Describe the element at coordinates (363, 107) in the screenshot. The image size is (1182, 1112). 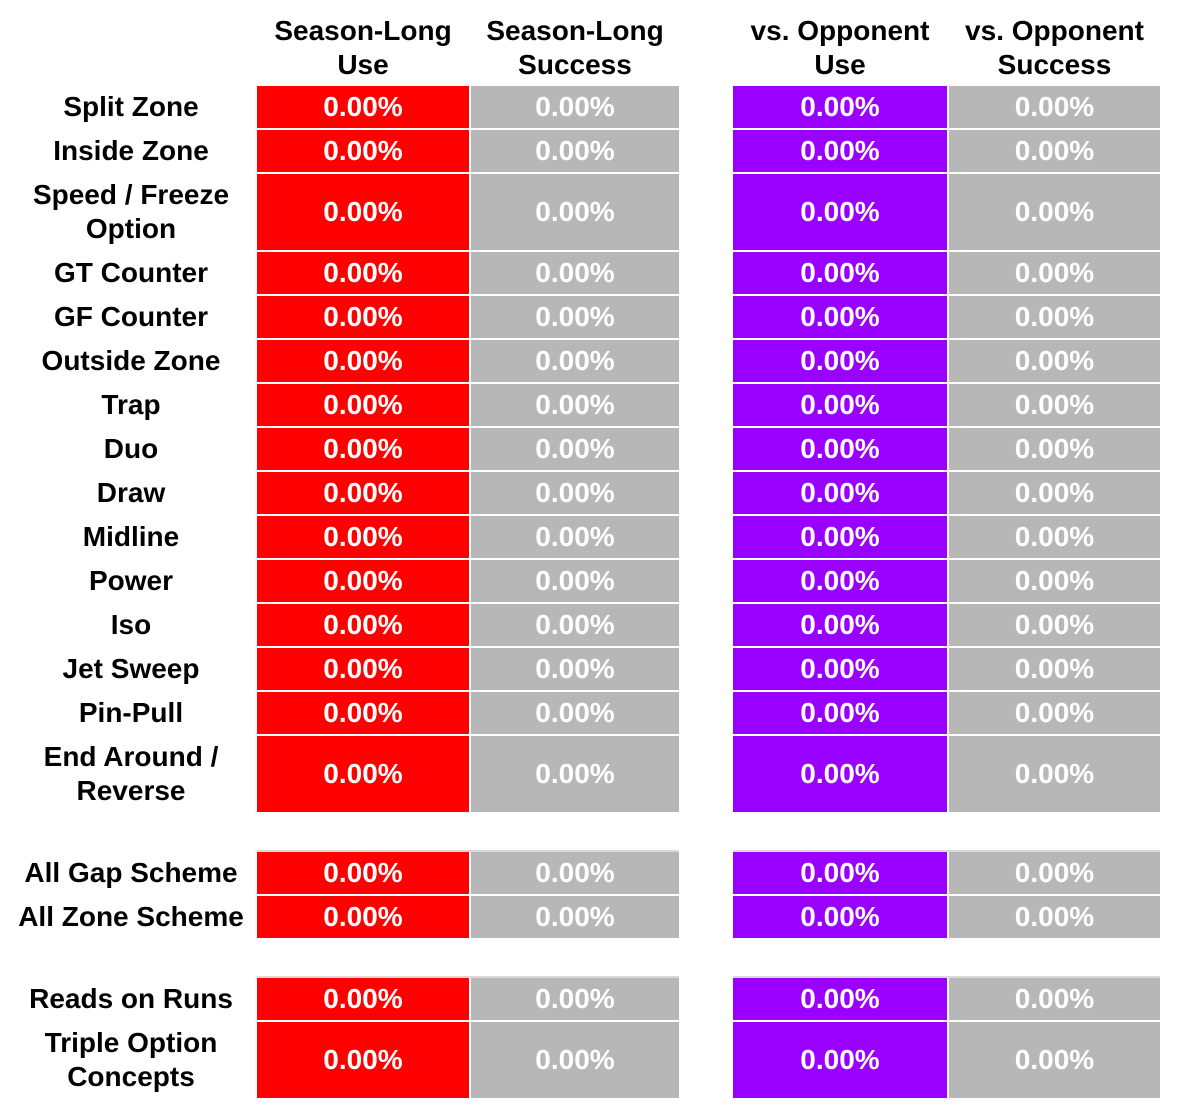
I see `value-cell-split-zone-season-long-use: 0.00%` at that location.